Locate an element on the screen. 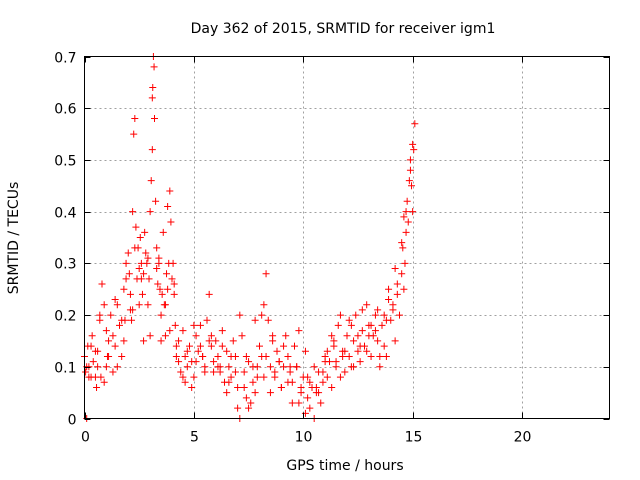 The width and height of the screenshot is (640, 480). y-tick-label: 0.1 is located at coordinates (65, 369).